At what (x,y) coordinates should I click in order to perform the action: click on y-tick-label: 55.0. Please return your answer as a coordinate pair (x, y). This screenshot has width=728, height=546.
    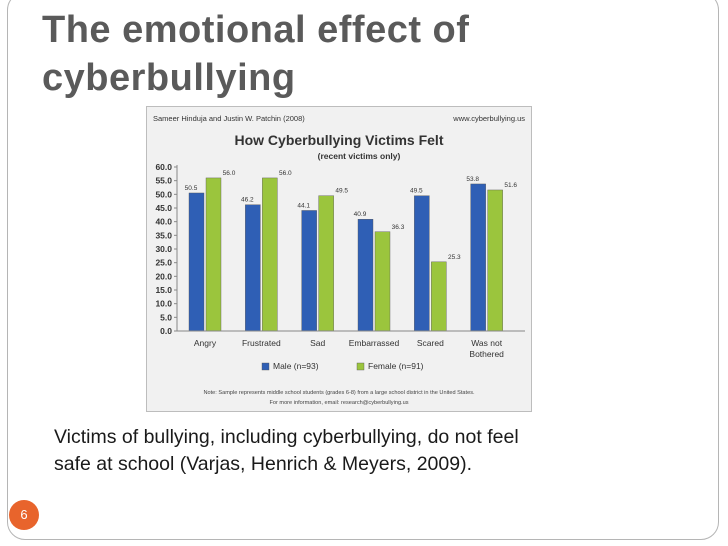
    Looking at the image, I should click on (163, 181).